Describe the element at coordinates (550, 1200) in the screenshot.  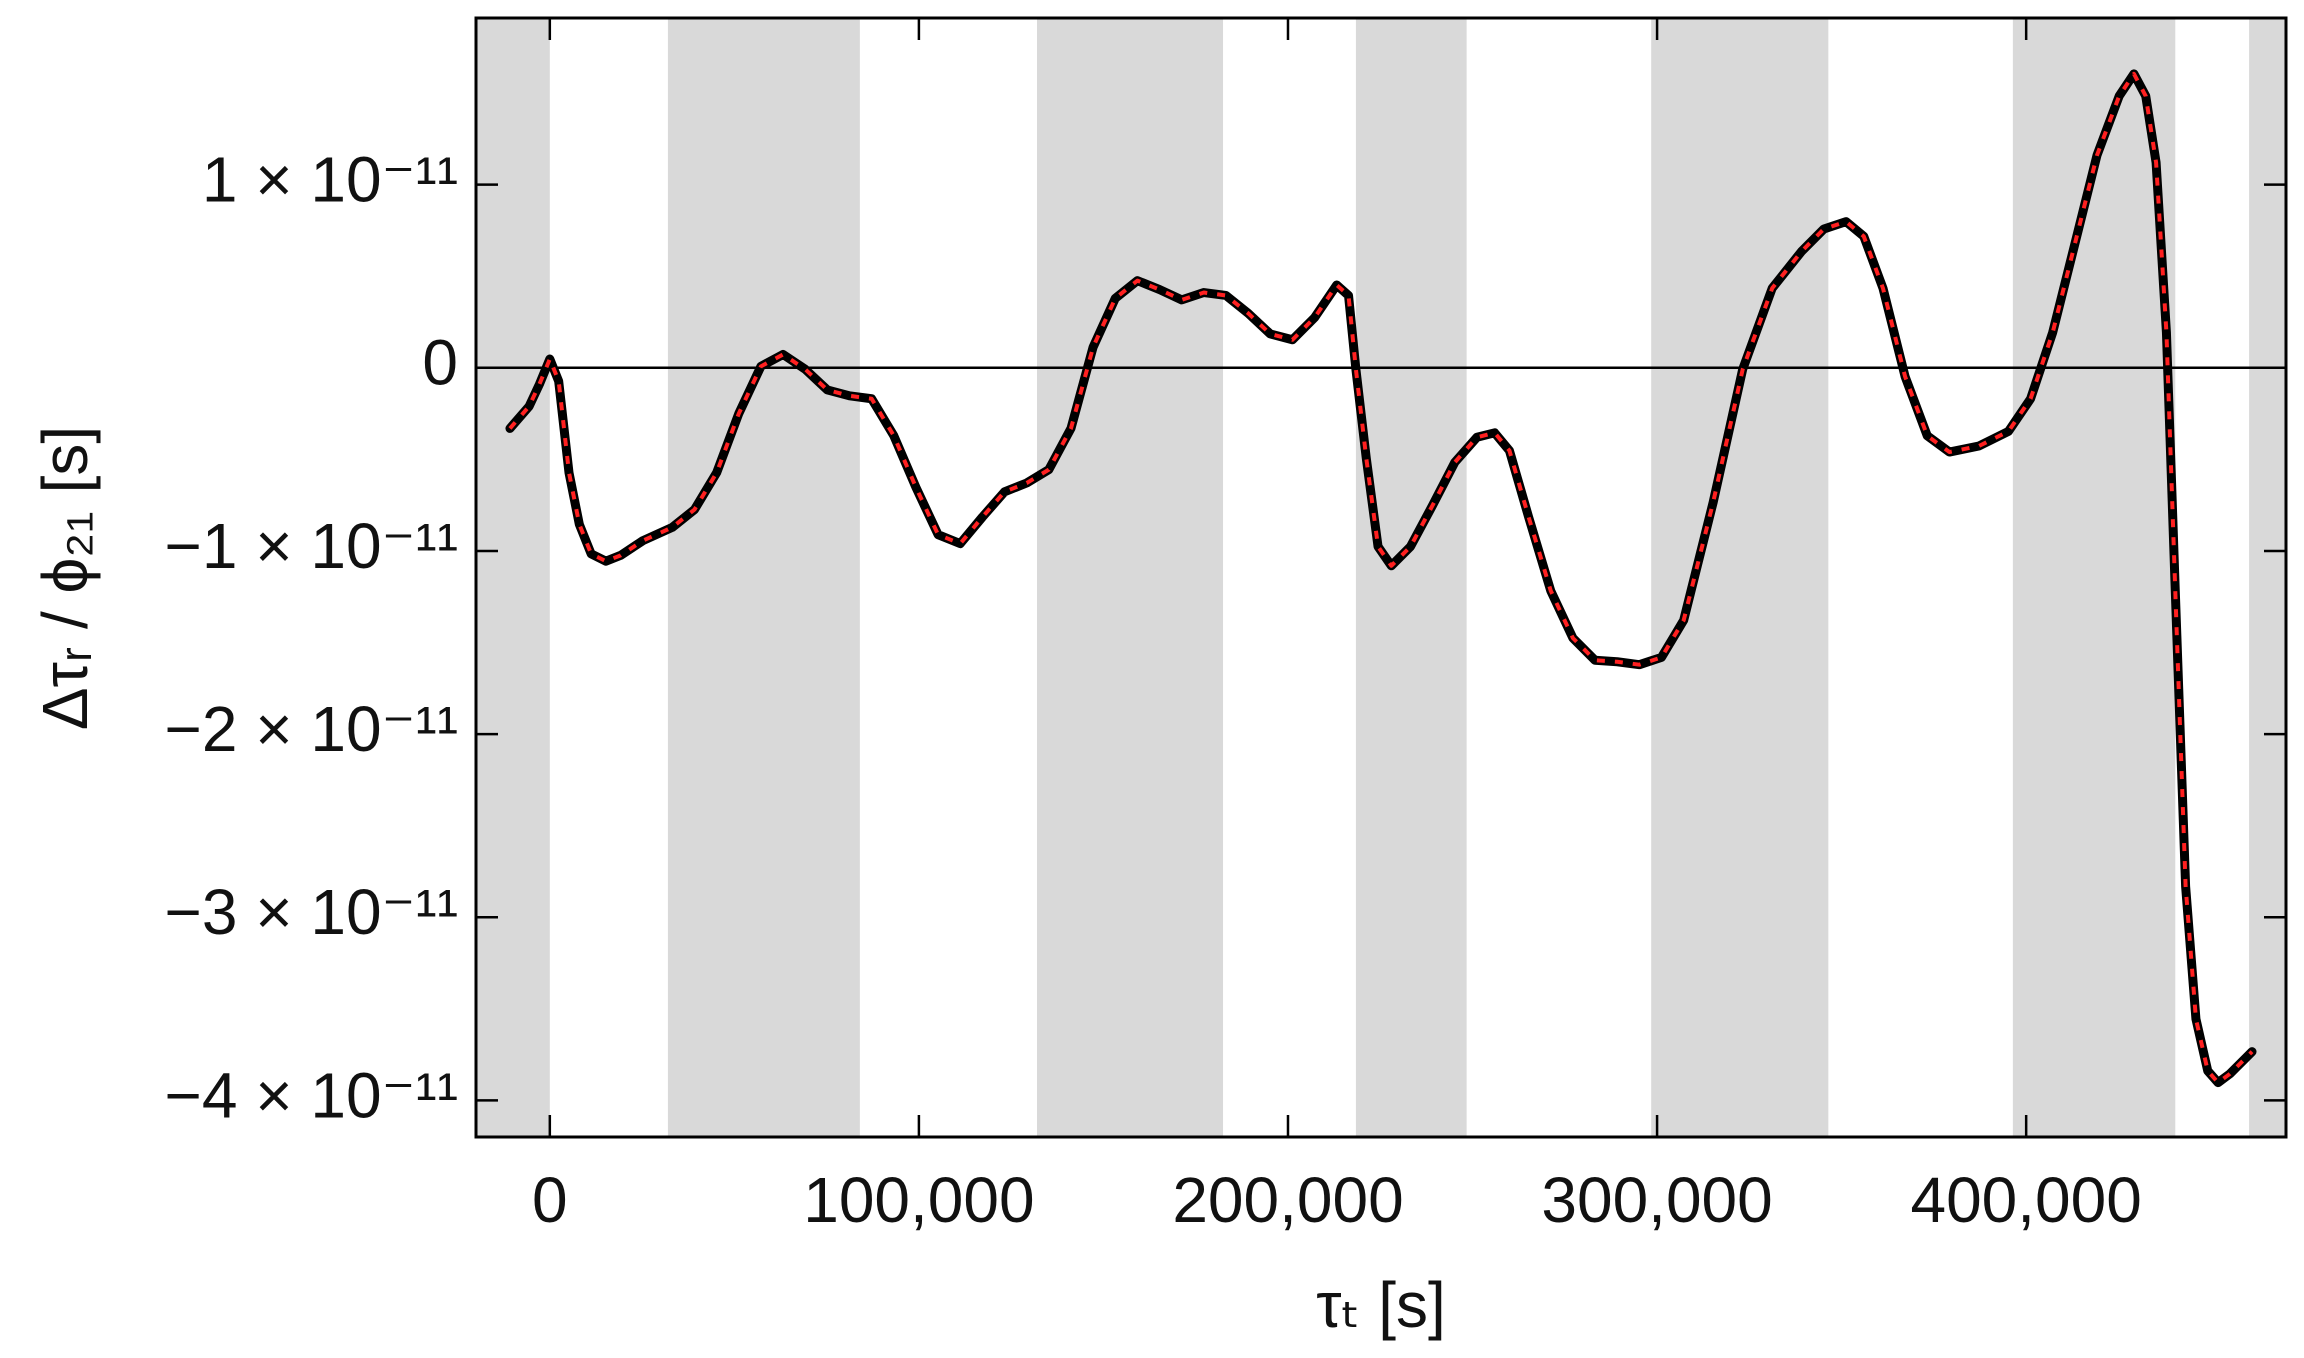
I see `x-tick-label: 0` at that location.